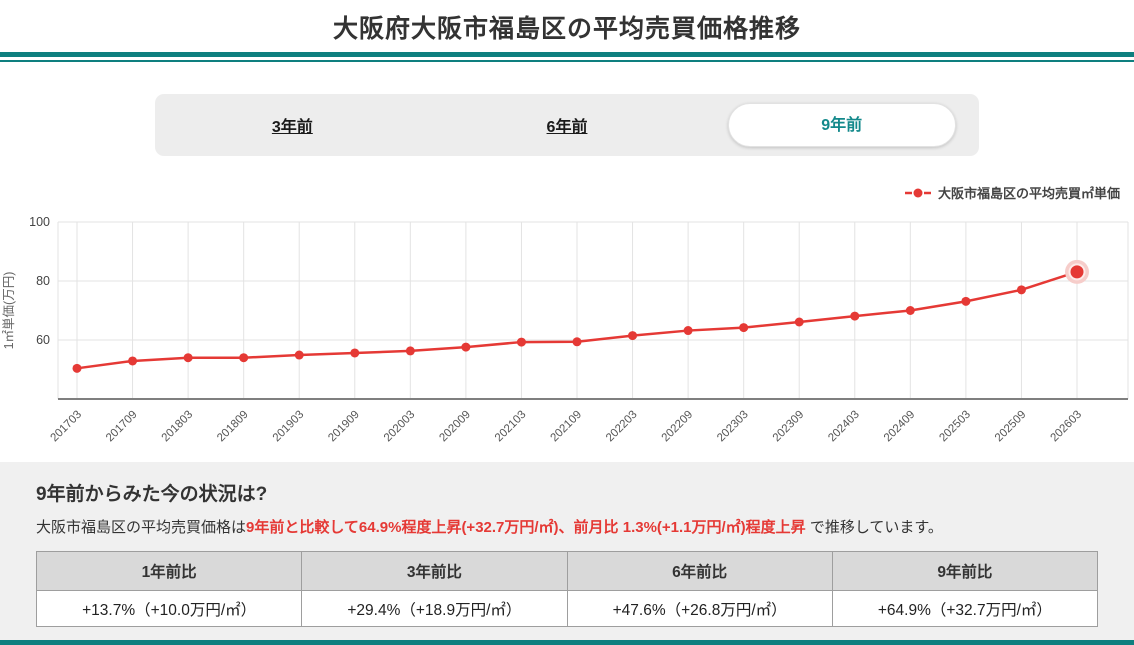 This screenshot has width=1134, height=645. Describe the element at coordinates (43, 340) in the screenshot. I see `y-axis-tick-label: 60` at that location.